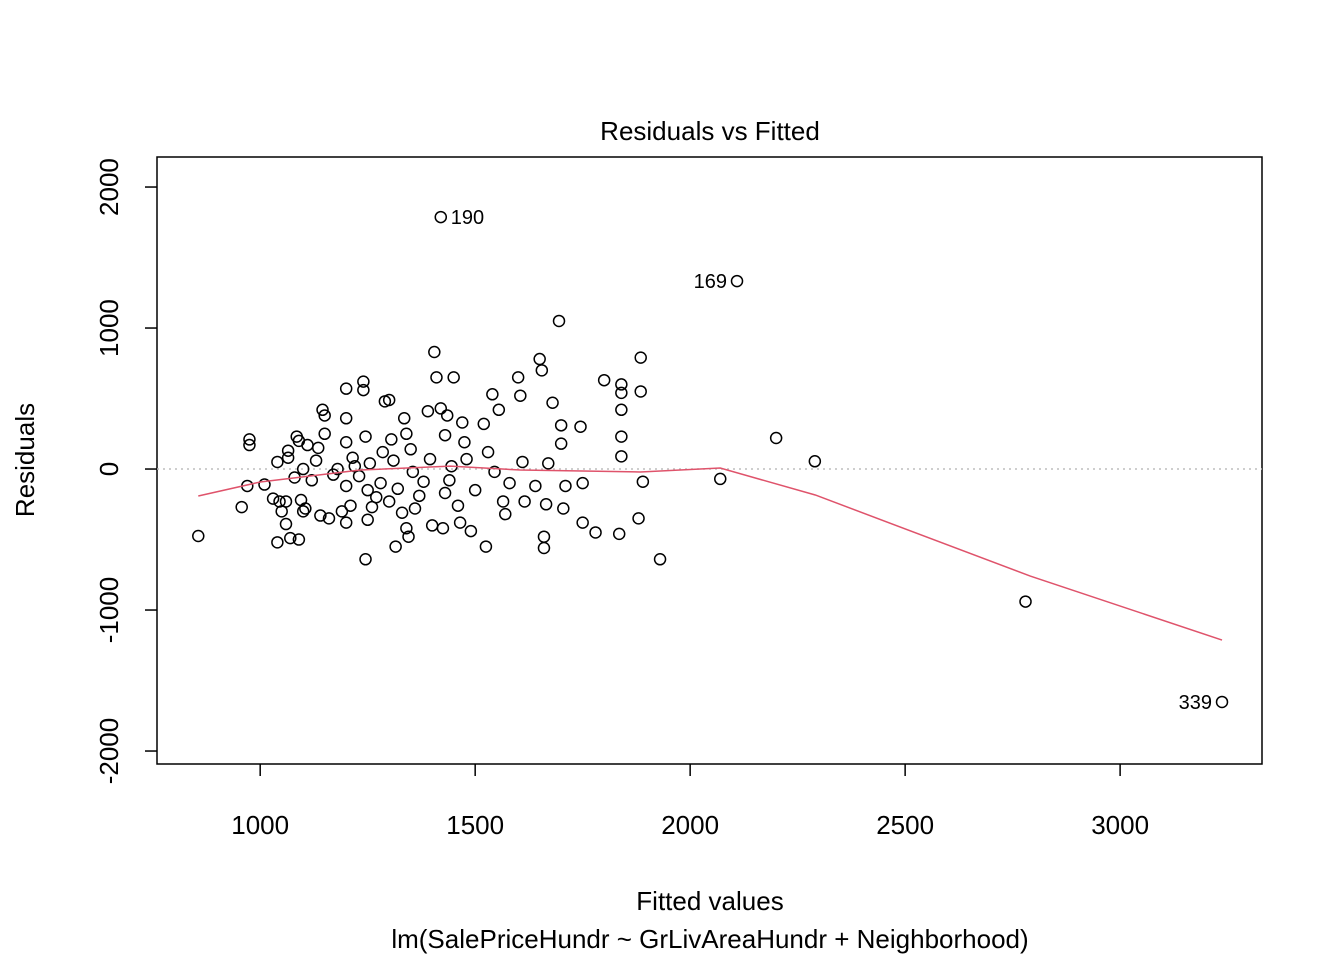 Image resolution: width=1344 pixels, height=965 pixels. What do you see at coordinates (109, 610) in the screenshot?
I see `y-tick-label: -1000` at bounding box center [109, 610].